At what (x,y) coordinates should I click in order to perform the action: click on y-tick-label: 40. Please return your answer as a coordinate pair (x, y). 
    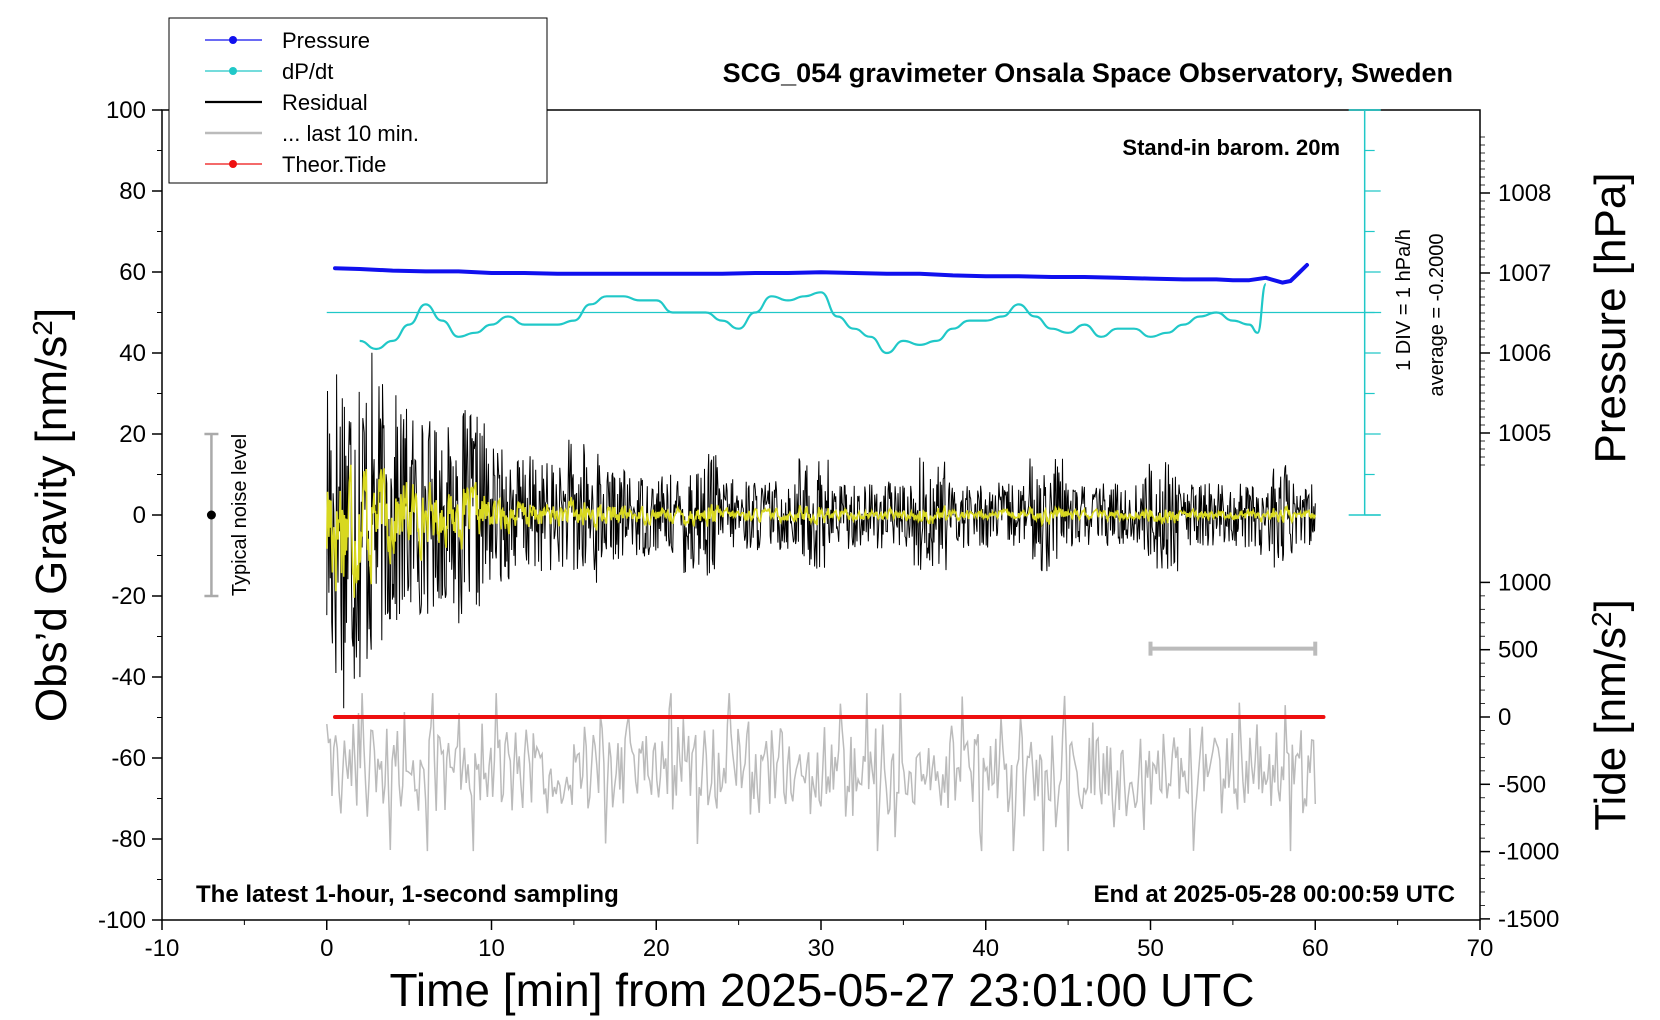
    Looking at the image, I should click on (132, 353).